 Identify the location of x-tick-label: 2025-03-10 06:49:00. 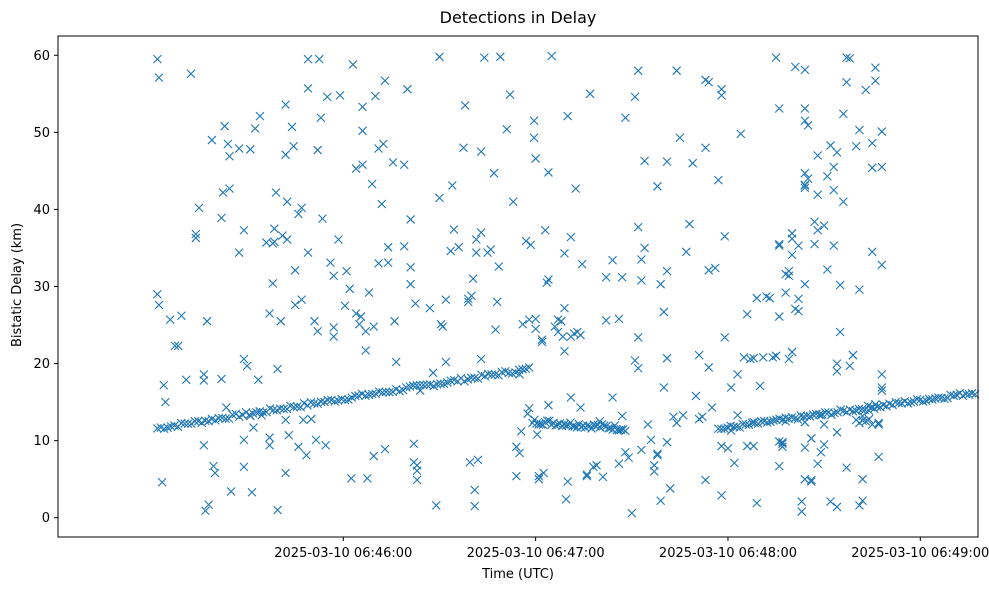
(920, 553).